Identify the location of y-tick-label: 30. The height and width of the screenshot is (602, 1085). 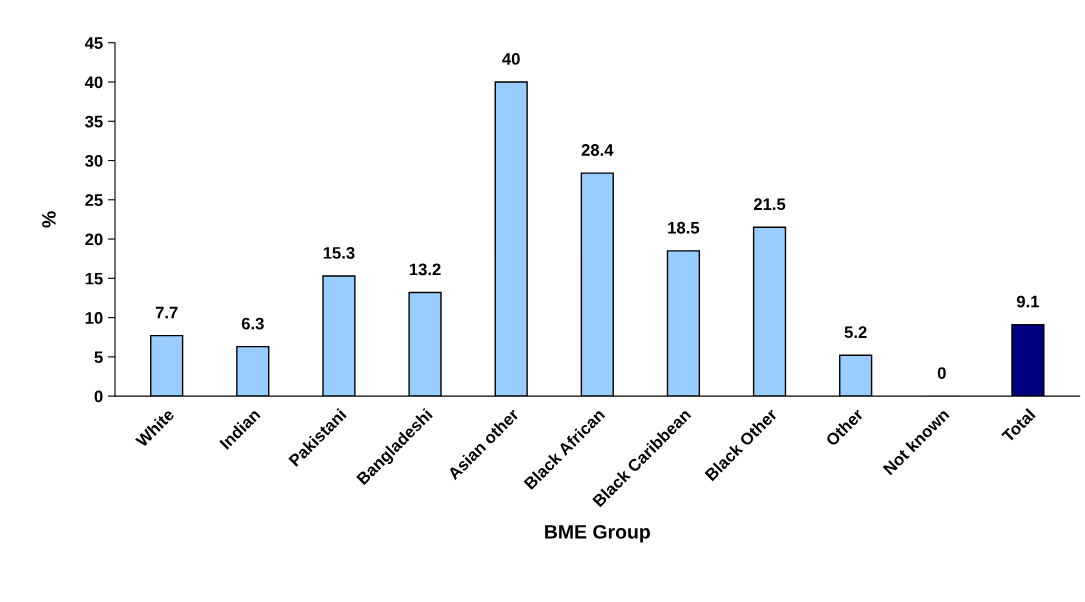
(94, 160).